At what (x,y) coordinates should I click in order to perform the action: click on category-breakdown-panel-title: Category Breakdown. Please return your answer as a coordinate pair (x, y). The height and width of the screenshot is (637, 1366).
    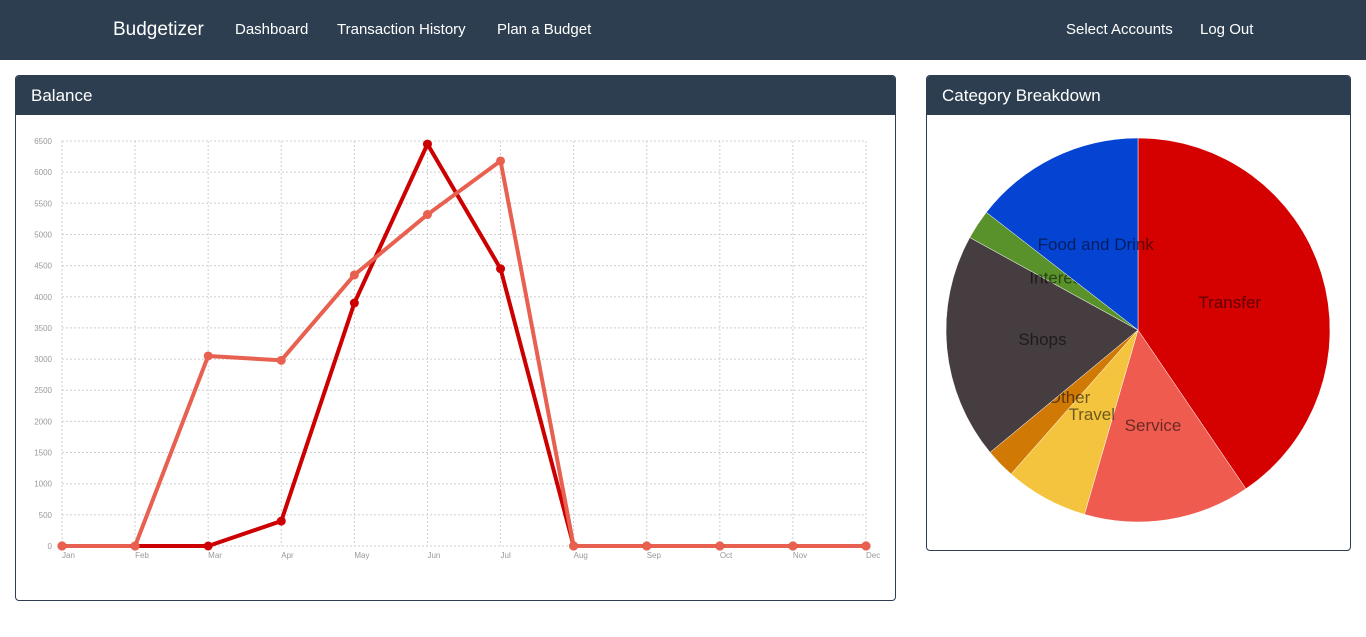
    Looking at the image, I should click on (1138, 95).